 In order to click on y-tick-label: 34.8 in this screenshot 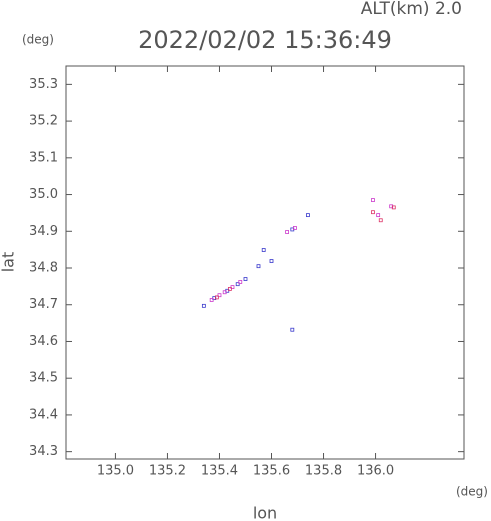, I will do `click(43, 268)`.